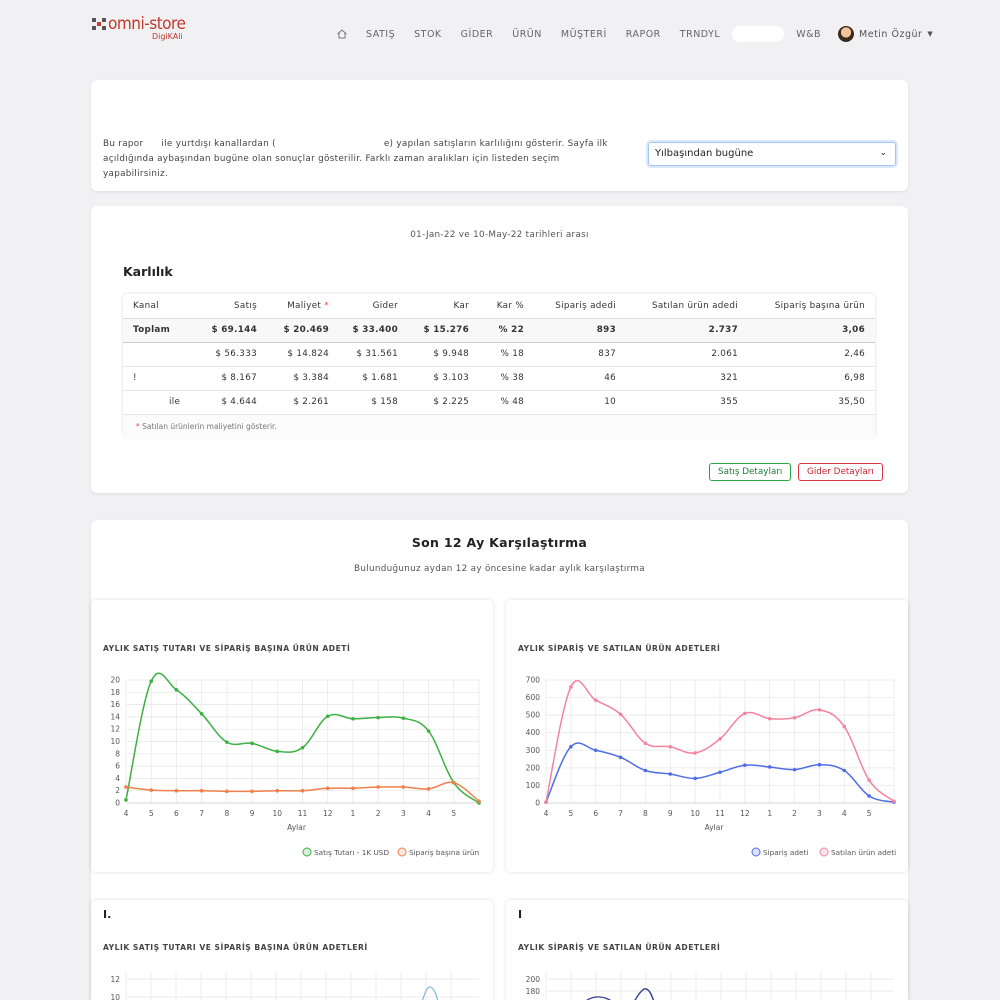 This screenshot has height=1000, width=1000. What do you see at coordinates (351, 852) in the screenshot?
I see `legend-label: Satış Tutarı - 1K USD` at bounding box center [351, 852].